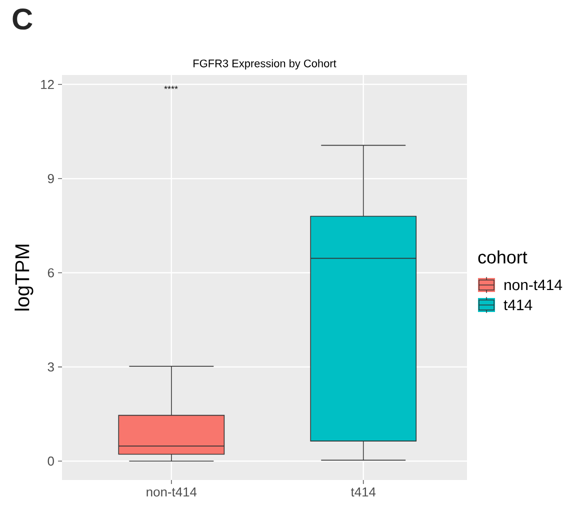 The width and height of the screenshot is (584, 507). What do you see at coordinates (24, 277) in the screenshot?
I see `y-axis-title: logTPM` at bounding box center [24, 277].